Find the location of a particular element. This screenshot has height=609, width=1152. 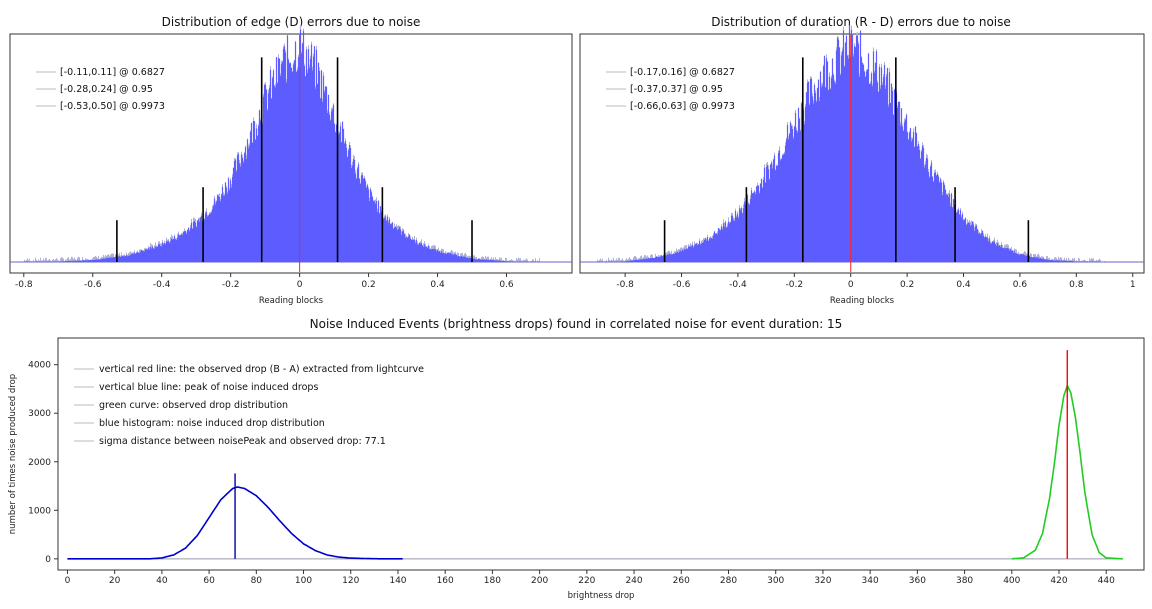

x-tick-label: 280 is located at coordinates (728, 581).